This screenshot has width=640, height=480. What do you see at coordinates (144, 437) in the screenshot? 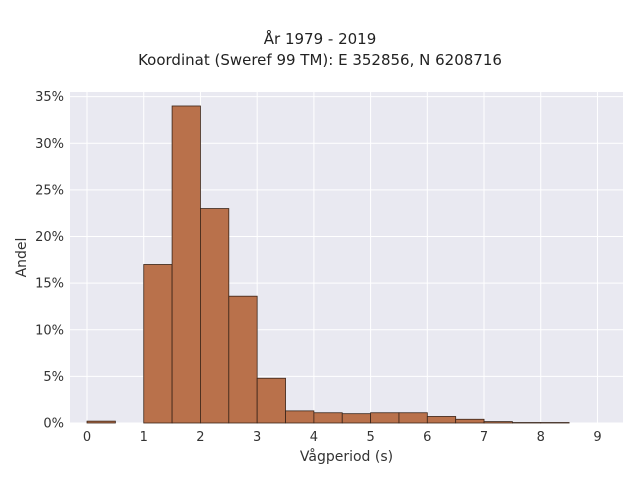
I see `x-tick-label: 1` at bounding box center [144, 437].